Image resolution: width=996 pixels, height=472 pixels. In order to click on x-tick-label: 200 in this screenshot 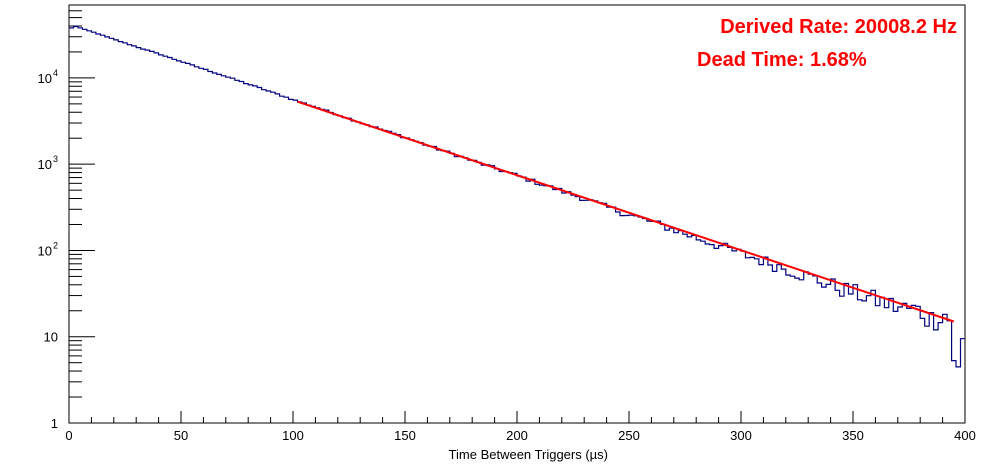, I will do `click(517, 435)`.